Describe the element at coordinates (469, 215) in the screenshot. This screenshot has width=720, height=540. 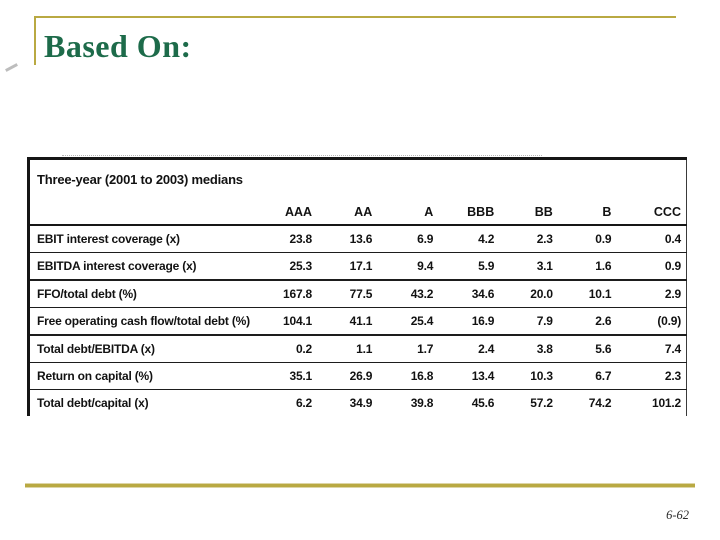
I see `rating-column-header-bbb: BBB` at that location.